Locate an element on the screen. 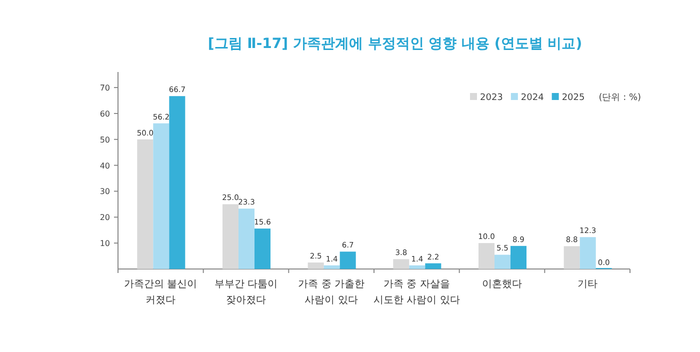  legend-label: 2023 is located at coordinates (491, 98).